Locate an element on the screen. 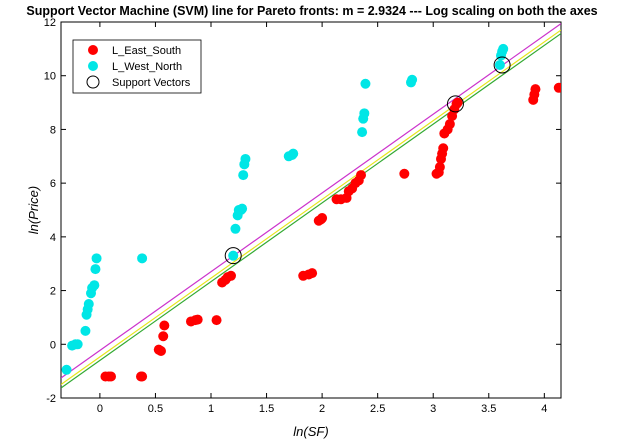  y-tick-label-3: 4 is located at coordinates (53, 238).